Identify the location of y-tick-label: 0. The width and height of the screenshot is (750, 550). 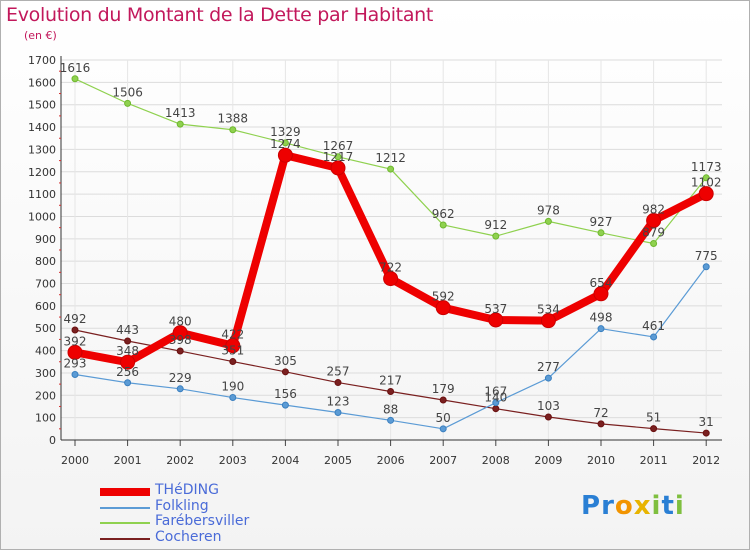
(52, 440).